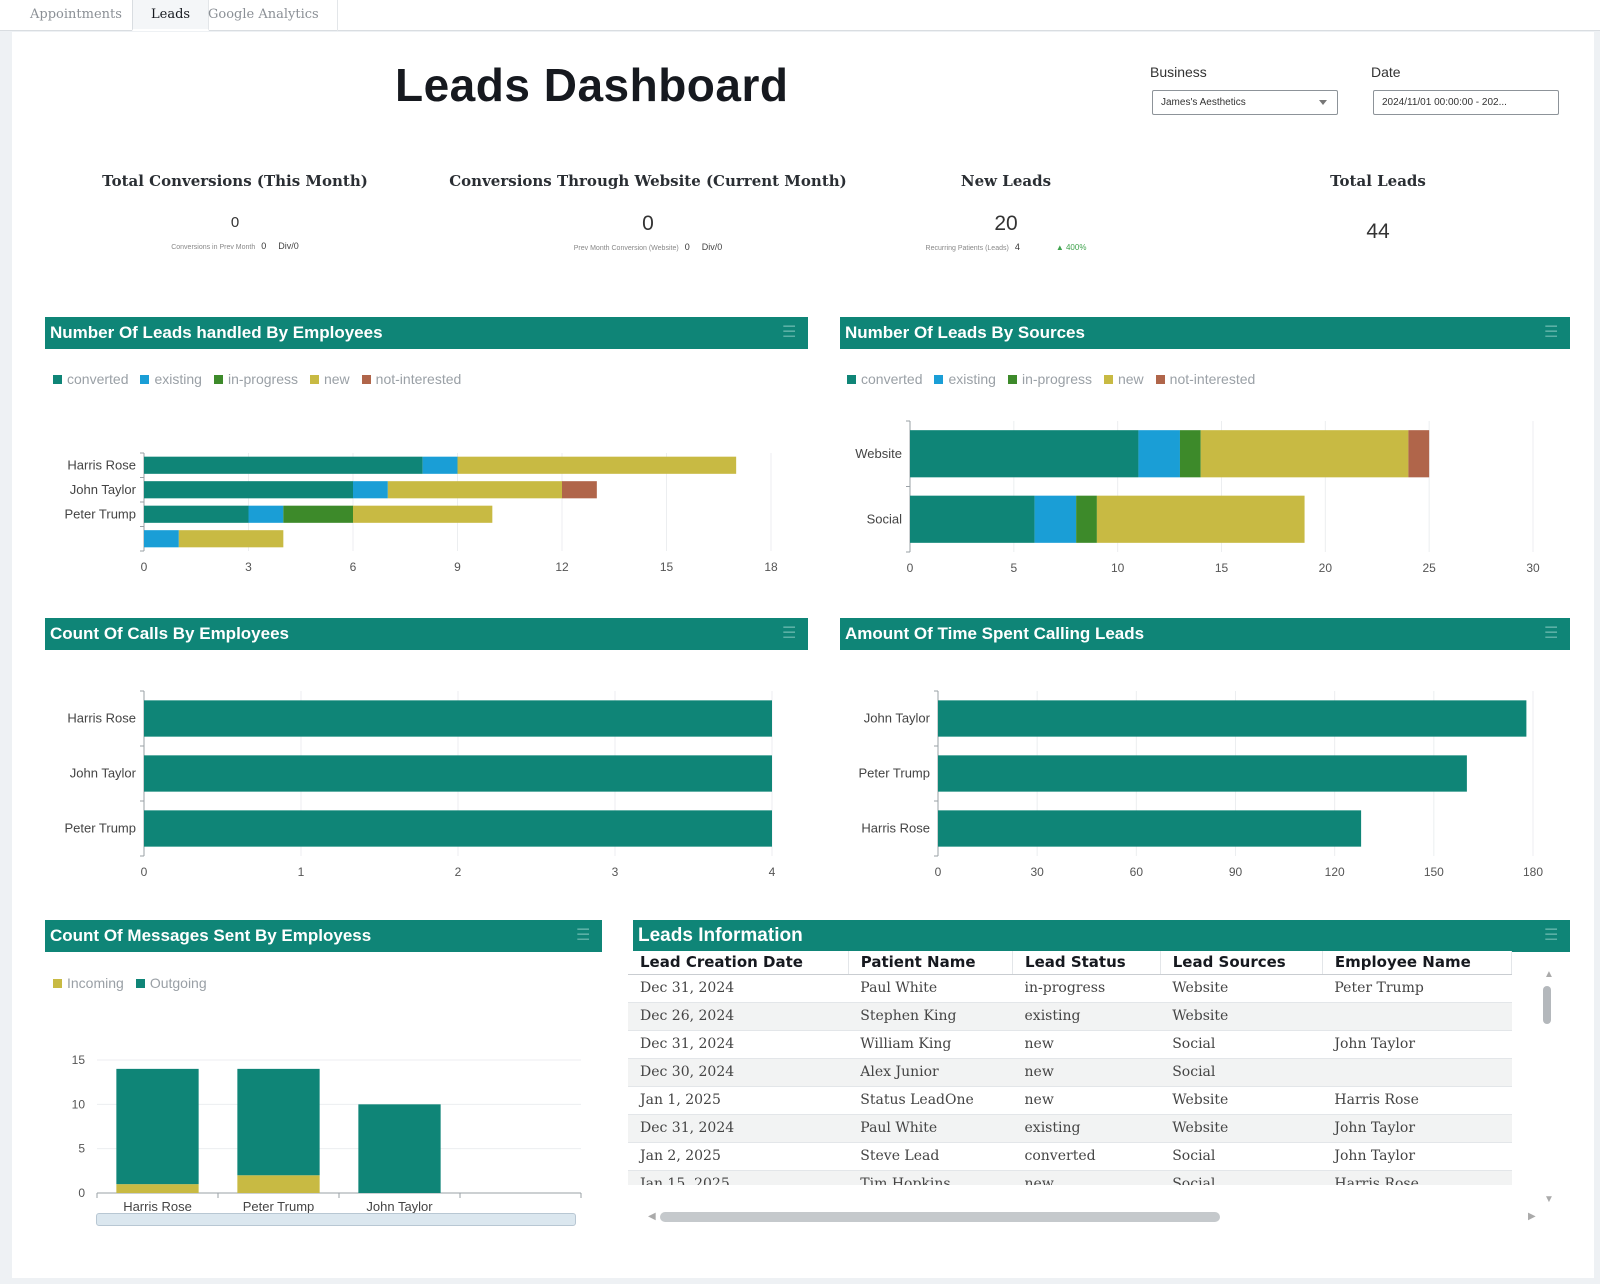 Image resolution: width=1600 pixels, height=1284 pixels. What do you see at coordinates (1013, 568) in the screenshot?
I see `x-tick-label: 5` at bounding box center [1013, 568].